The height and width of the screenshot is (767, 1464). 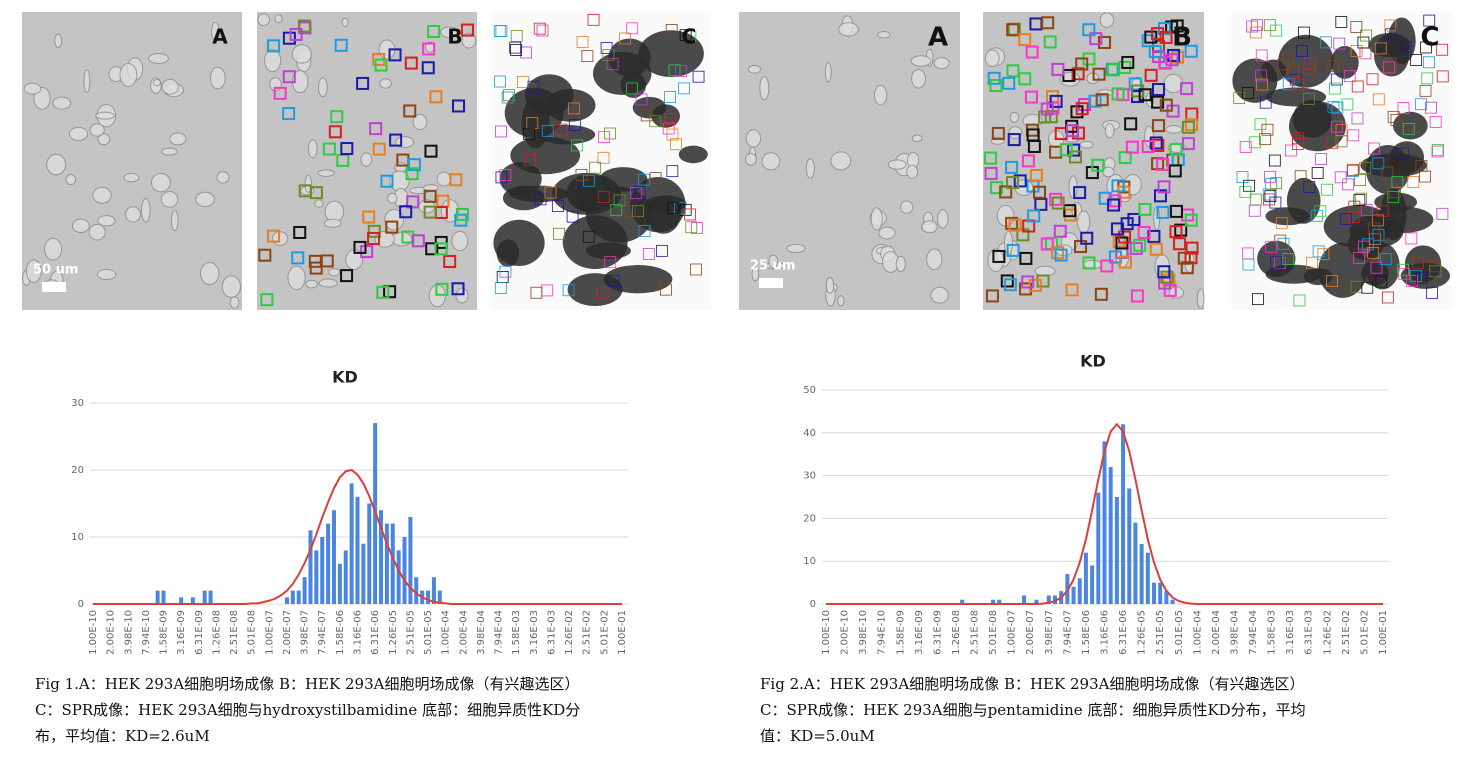 What do you see at coordinates (937, 632) in the screenshot?
I see `x-tick-label: 6.31E-09` at bounding box center [937, 632].